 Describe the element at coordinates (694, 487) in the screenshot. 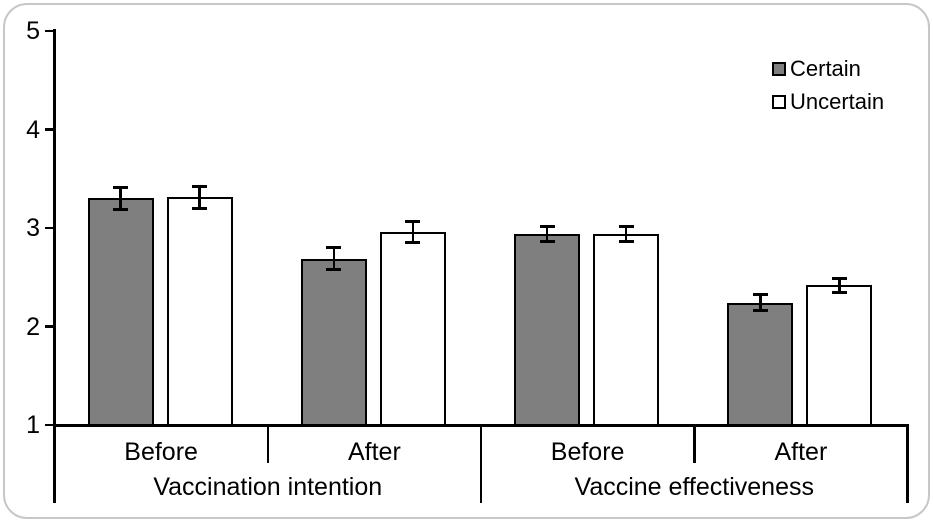

I see `group-label-vaccine-effectiveness: Vaccine effectiveness` at that location.